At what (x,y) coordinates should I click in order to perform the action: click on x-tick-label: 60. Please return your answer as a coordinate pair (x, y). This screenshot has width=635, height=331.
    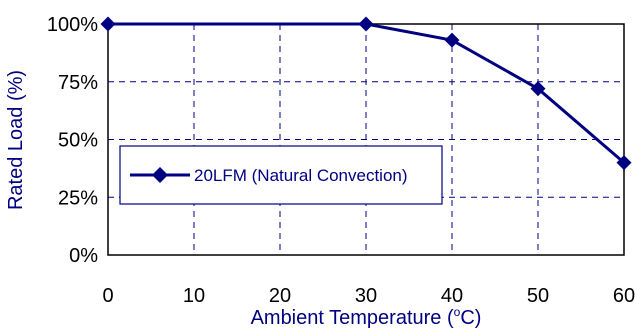
    Looking at the image, I should click on (624, 296).